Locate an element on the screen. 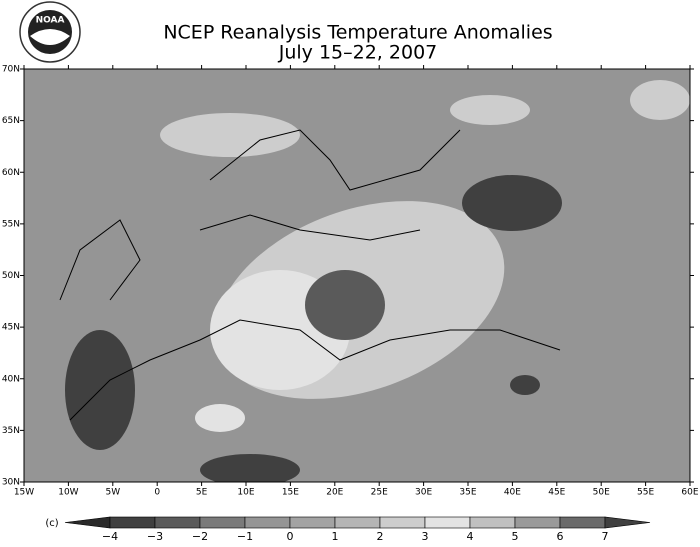 The height and width of the screenshot is (547, 700). colorbar-label: 3 is located at coordinates (425, 536).